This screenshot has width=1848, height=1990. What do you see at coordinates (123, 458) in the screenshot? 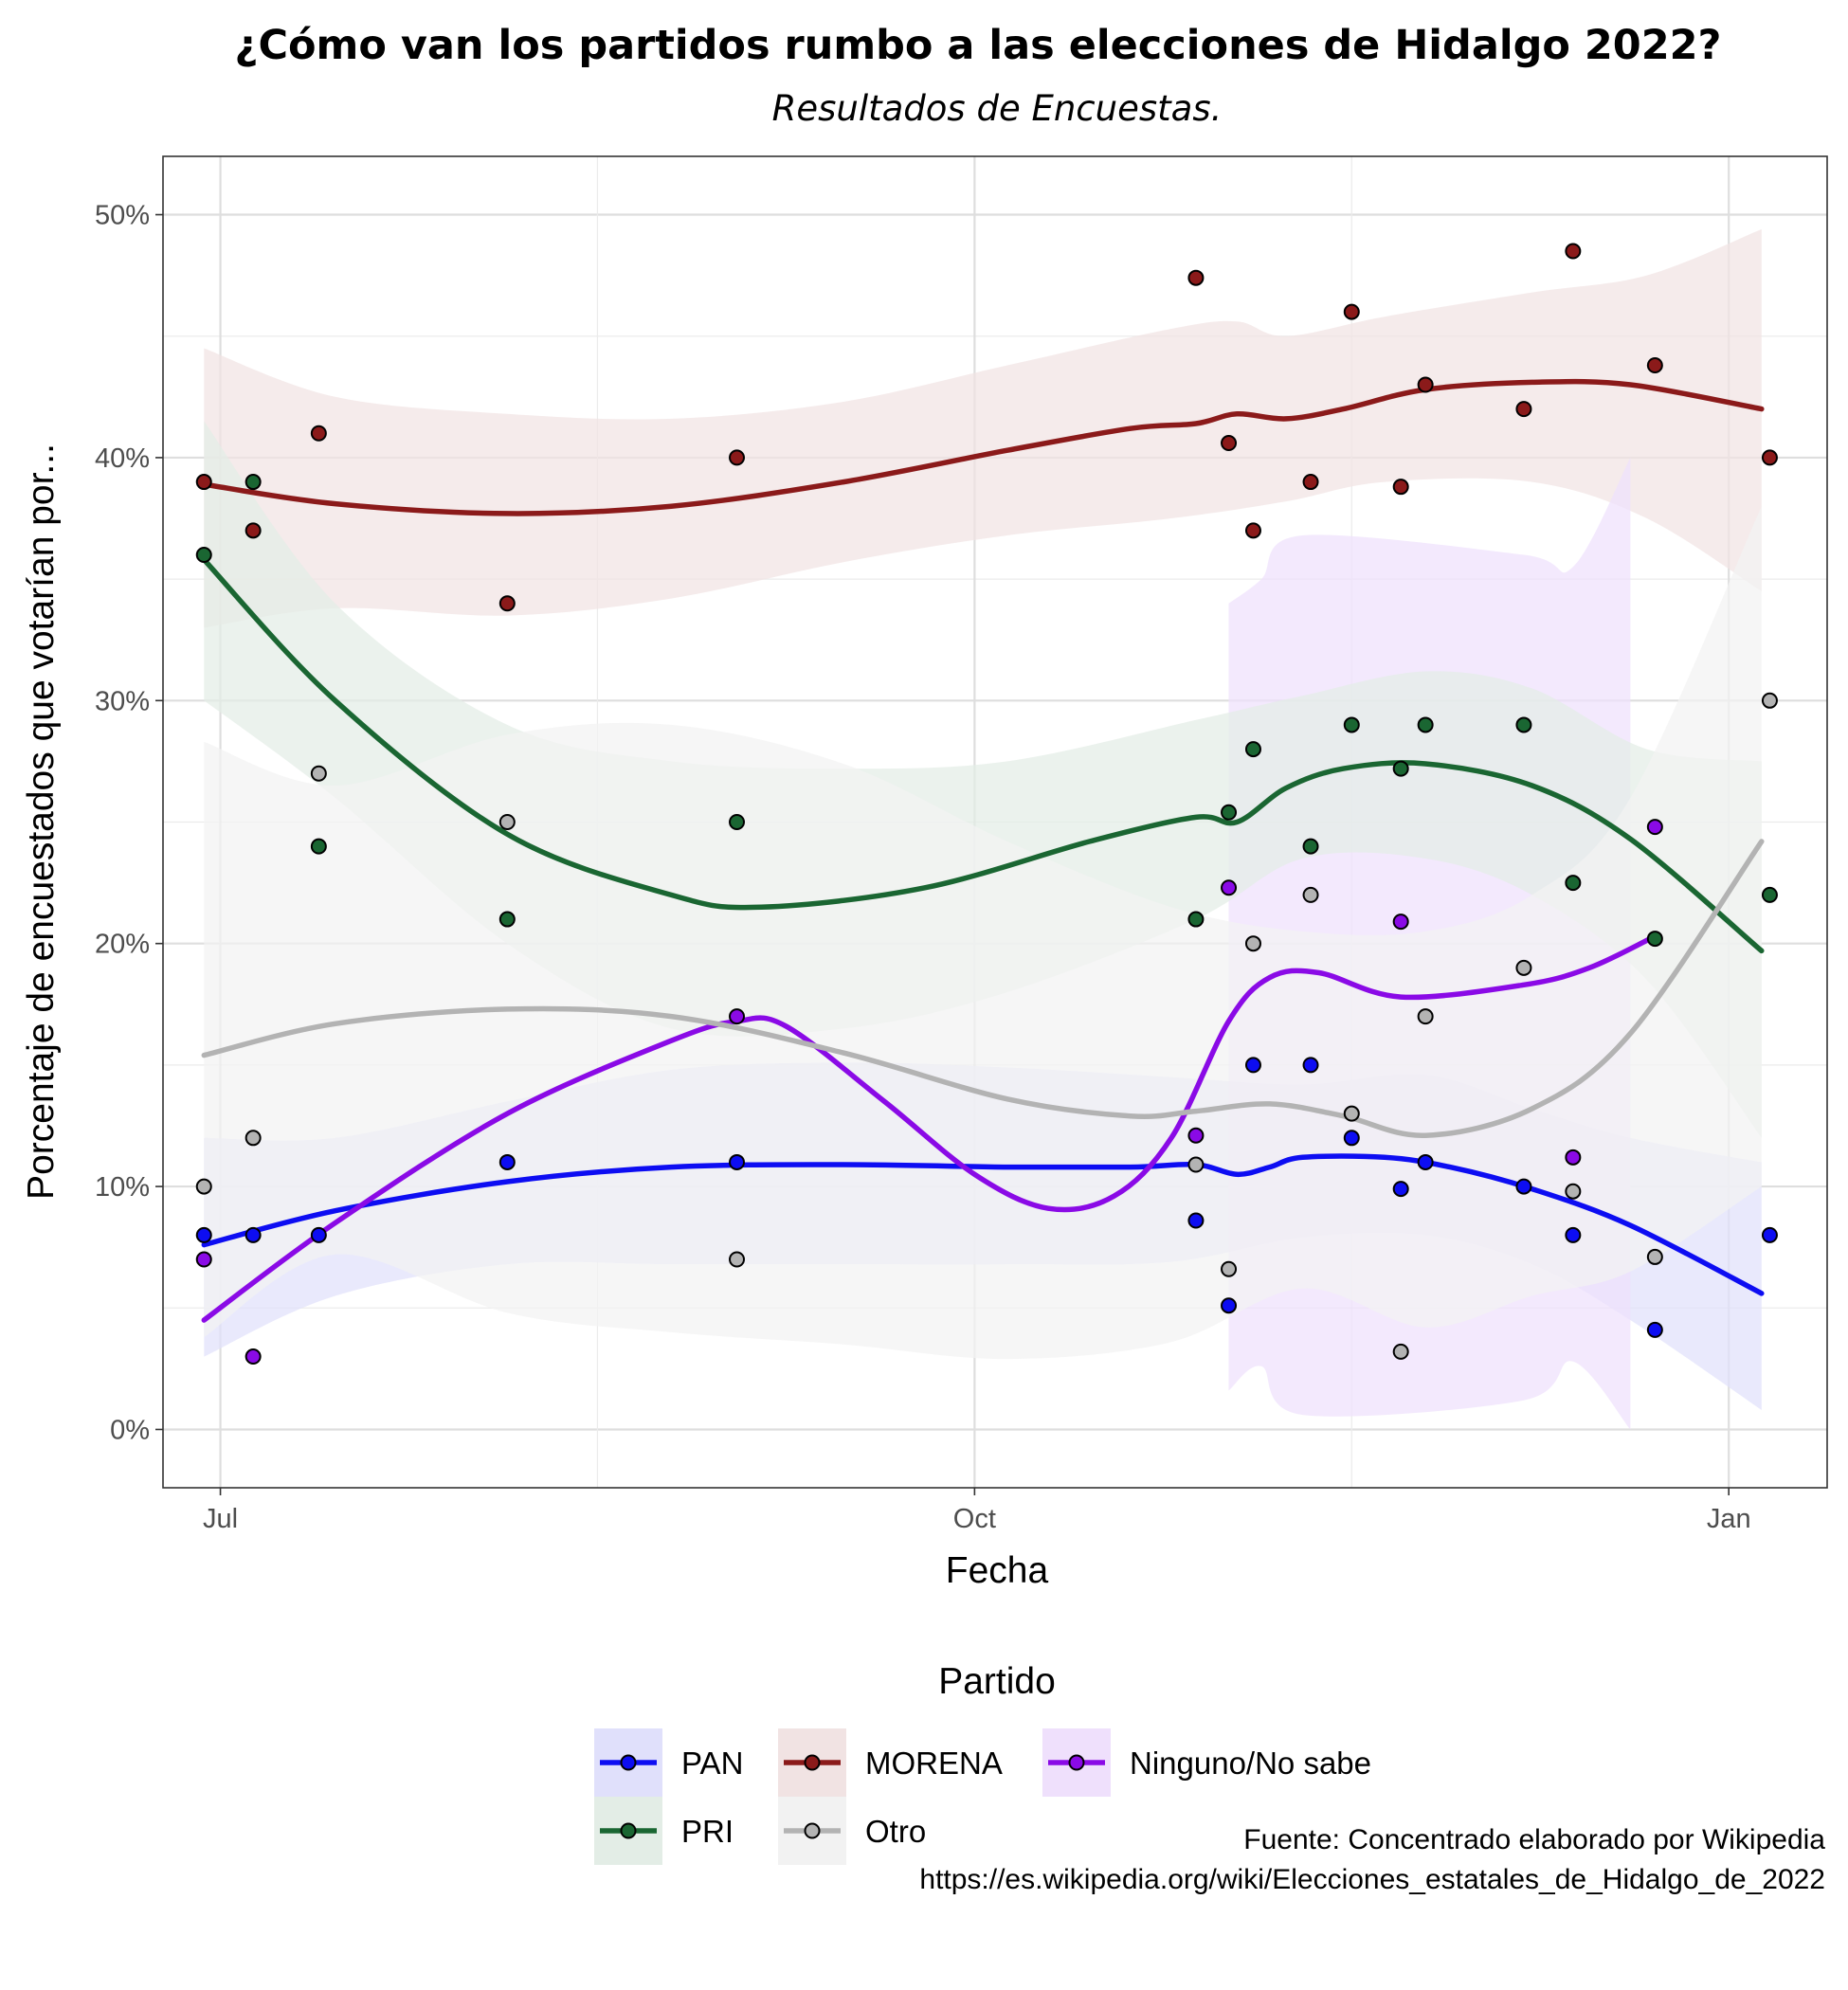
I see `y-tick-label: 40%` at bounding box center [123, 458].